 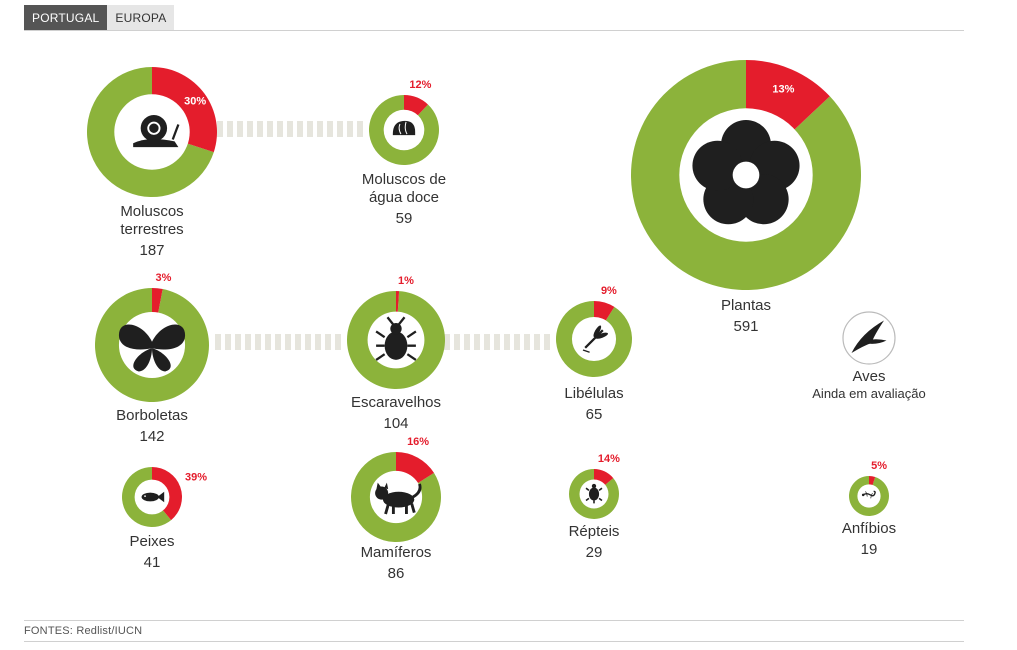 I want to click on donut-escaravelhos: 1% Escaravelhos 104, so click(x=396, y=353).